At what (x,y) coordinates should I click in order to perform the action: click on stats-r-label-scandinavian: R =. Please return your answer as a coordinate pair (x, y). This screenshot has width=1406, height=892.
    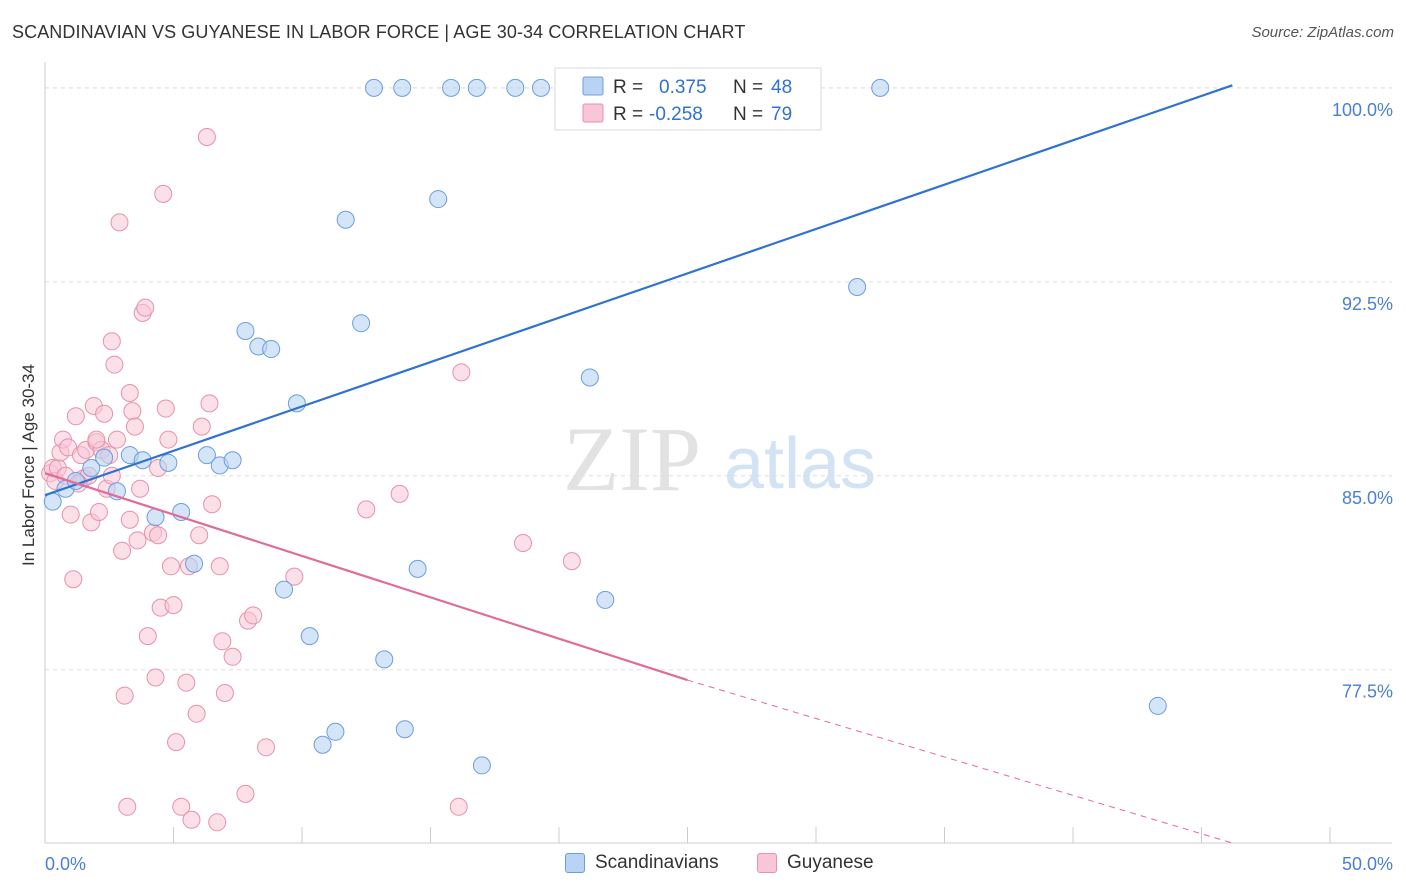
    Looking at the image, I should click on (628, 87).